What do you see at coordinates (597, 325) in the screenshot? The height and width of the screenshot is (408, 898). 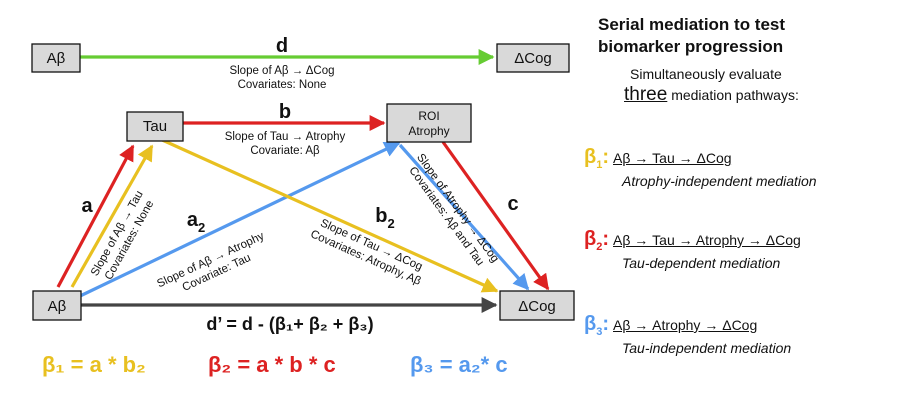 I see `pathway-beta3-symbol: β3:` at bounding box center [597, 325].